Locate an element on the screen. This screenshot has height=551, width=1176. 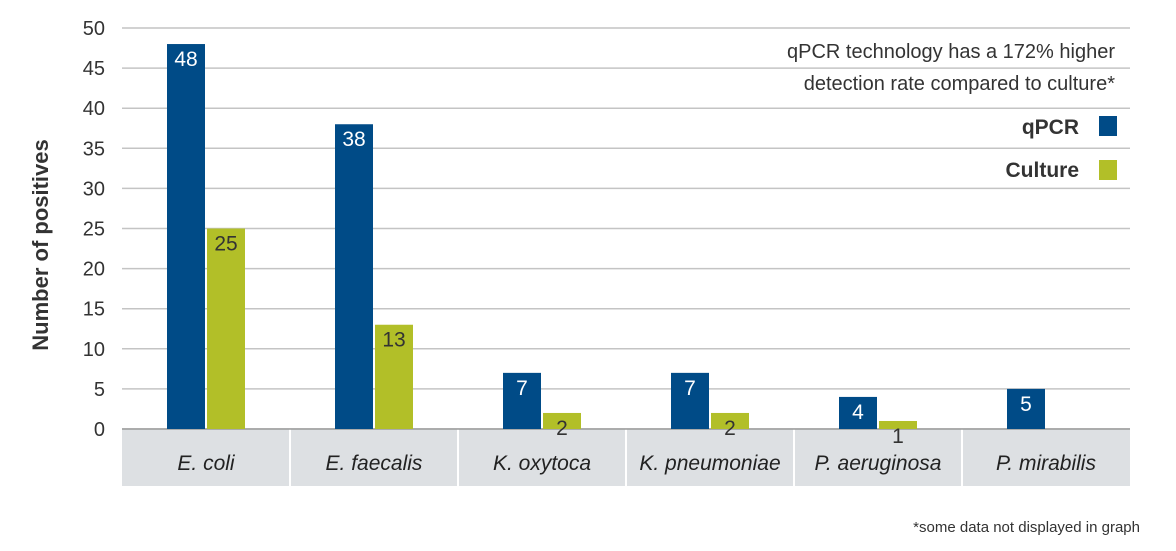
y-axis-ticks: 0 5 10 15 20 25 30 35 40 45 50 is located at coordinates (94, 229).